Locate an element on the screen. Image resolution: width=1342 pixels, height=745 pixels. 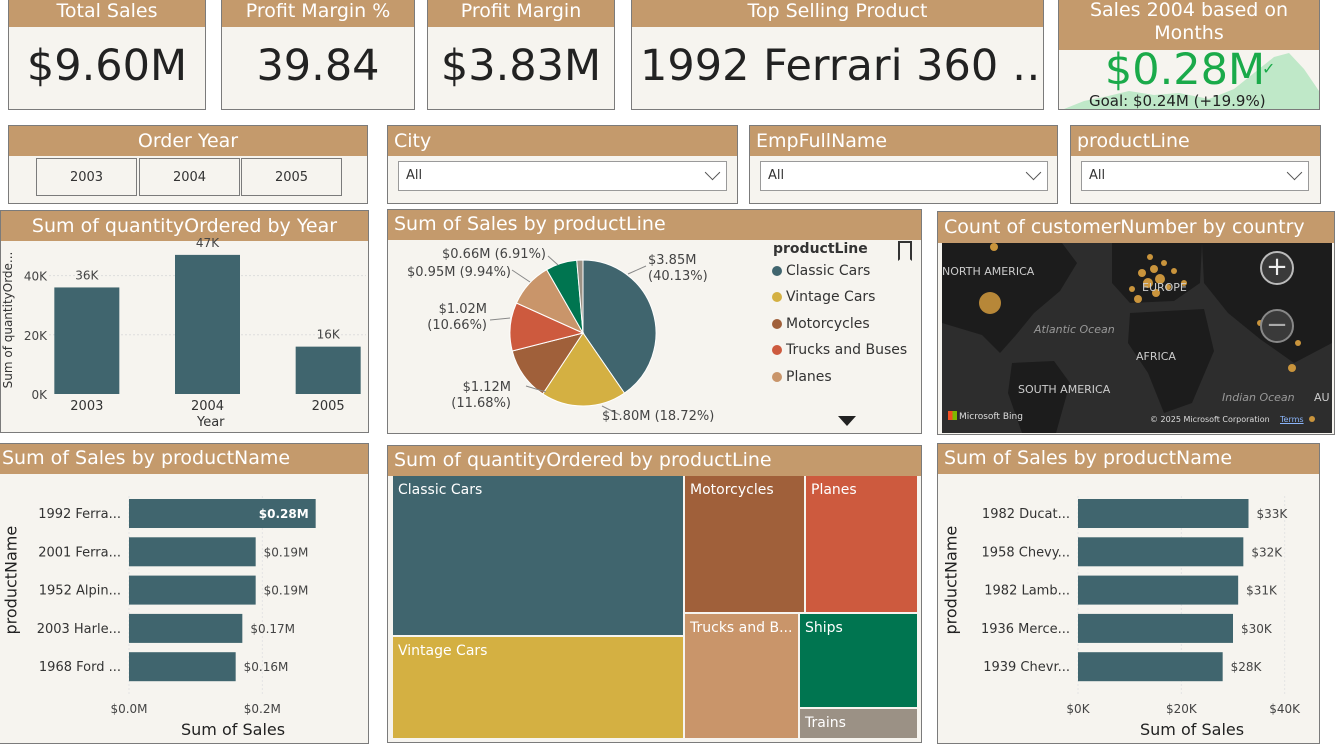
employee-dropdown: All is located at coordinates (904, 176).